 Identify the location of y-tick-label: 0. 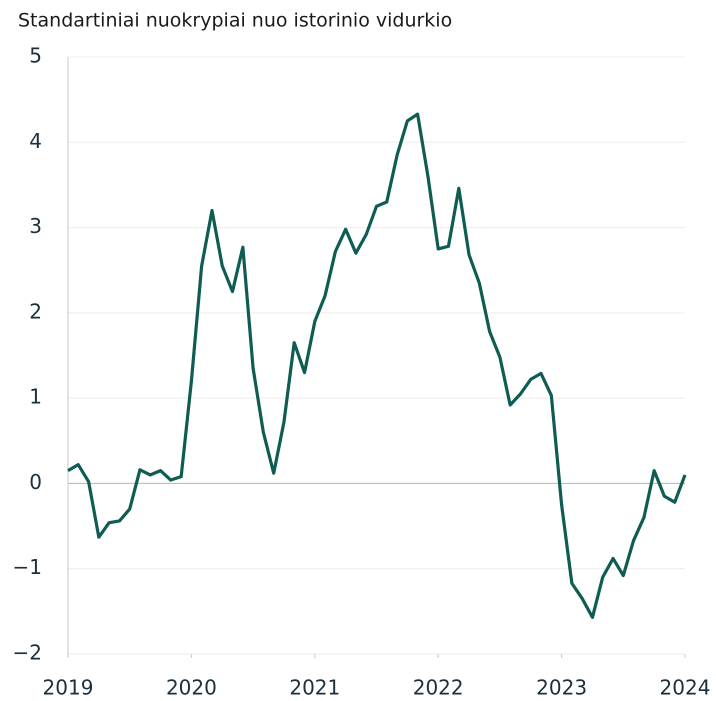
(35, 482).